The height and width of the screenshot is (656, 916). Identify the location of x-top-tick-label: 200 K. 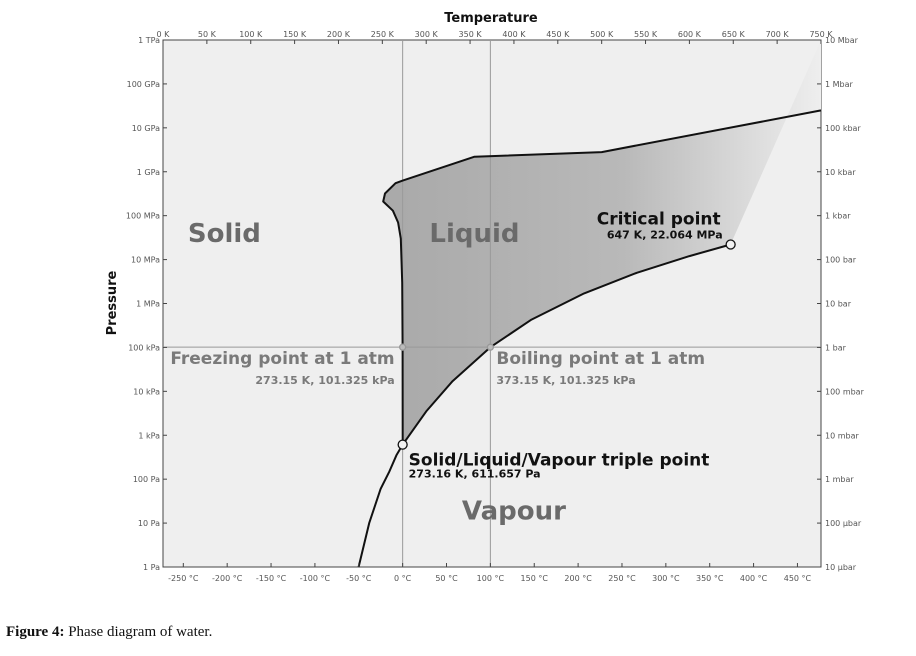
(339, 34).